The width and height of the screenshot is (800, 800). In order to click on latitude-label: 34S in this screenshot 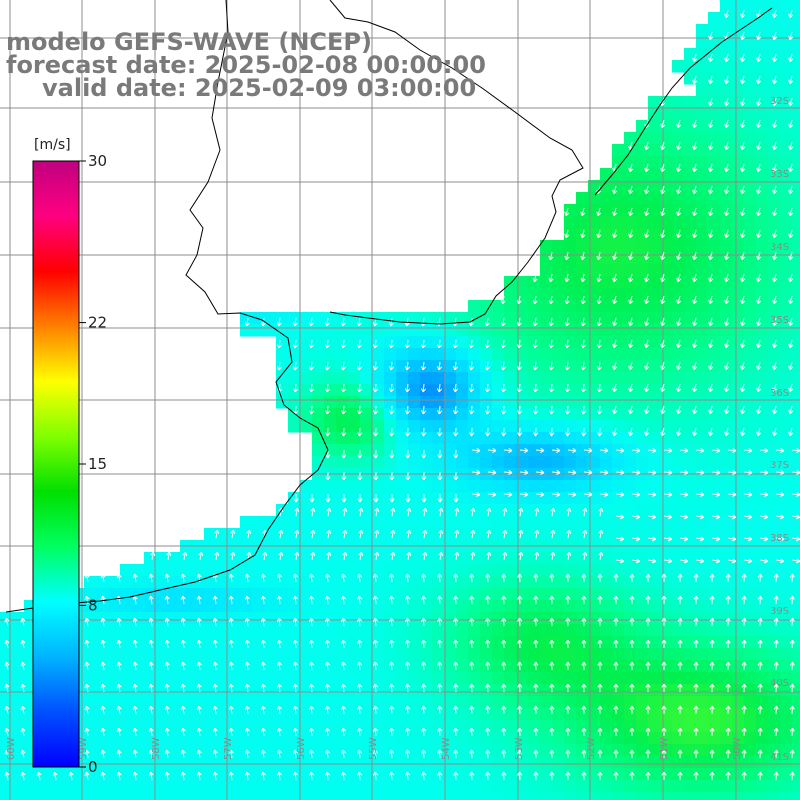, I will do `click(779, 247)`.